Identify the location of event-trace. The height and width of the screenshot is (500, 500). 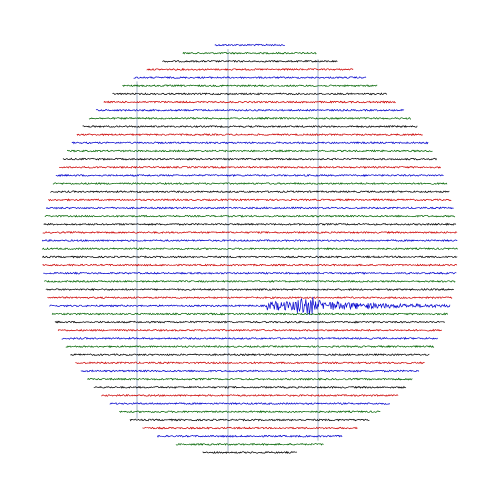
(250, 305).